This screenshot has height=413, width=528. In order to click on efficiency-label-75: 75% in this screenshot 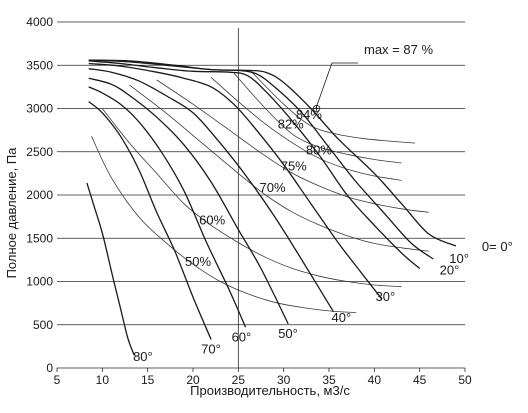, I will do `click(294, 165)`.